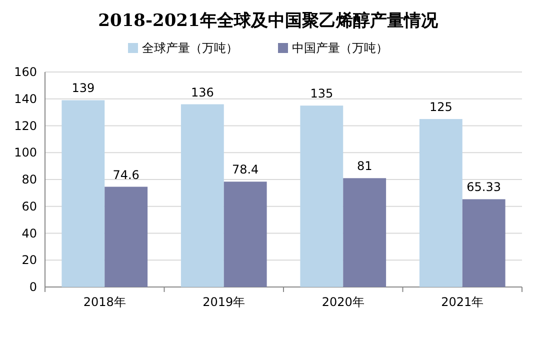  I want to click on data-label: 81, so click(364, 166).